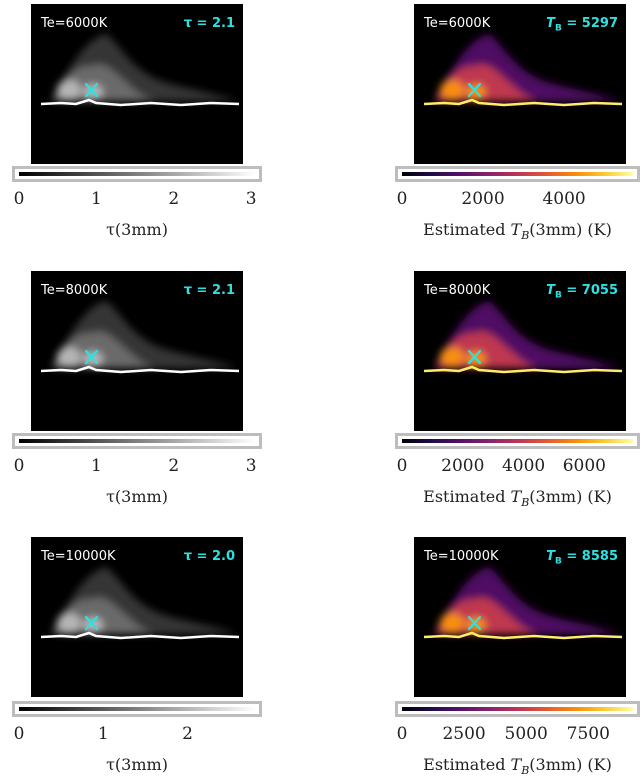 The height and width of the screenshot is (782, 643). I want to click on colorbar-tick-label: 7500, so click(588, 734).